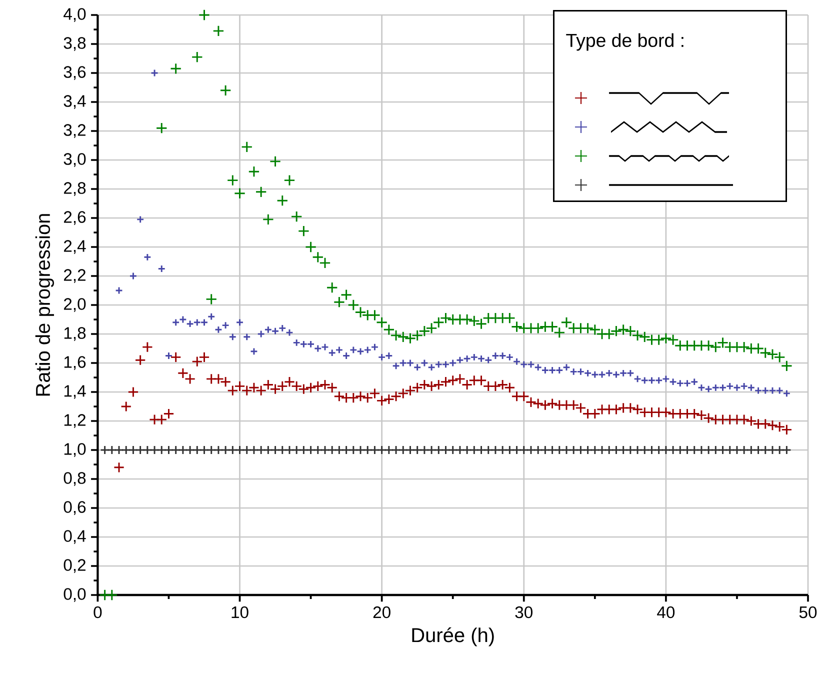  What do you see at coordinates (381, 612) in the screenshot?
I see `x-tick-label: 20` at bounding box center [381, 612].